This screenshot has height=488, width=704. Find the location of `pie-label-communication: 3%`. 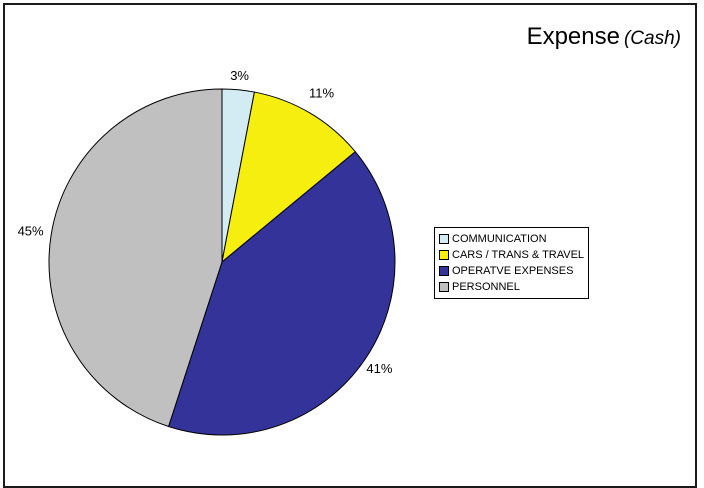

pie-label-communication: 3% is located at coordinates (239, 75).